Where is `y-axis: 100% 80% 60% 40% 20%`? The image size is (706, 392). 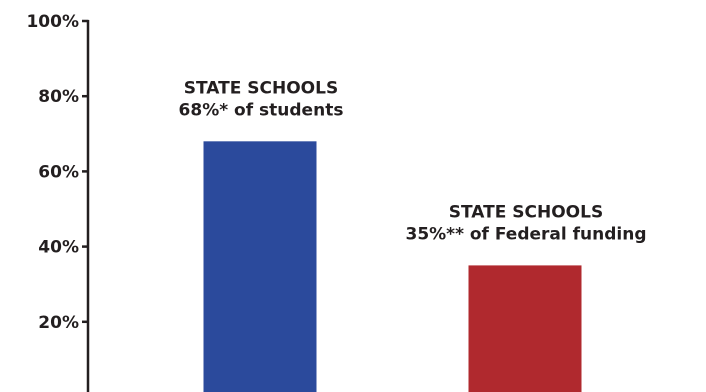
y-axis: 100% 80% 60% 40% 20% is located at coordinates (58, 202).